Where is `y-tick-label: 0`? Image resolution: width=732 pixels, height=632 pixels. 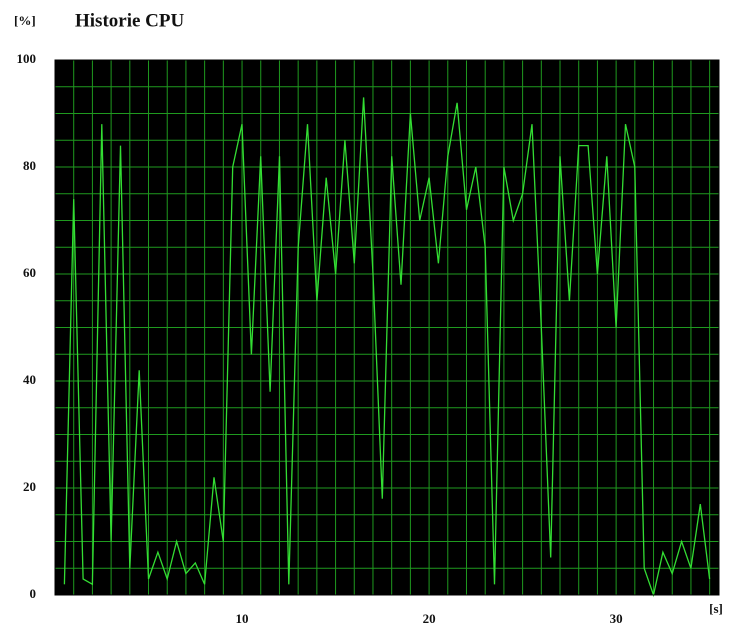 y-tick-label: 0 is located at coordinates (33, 593).